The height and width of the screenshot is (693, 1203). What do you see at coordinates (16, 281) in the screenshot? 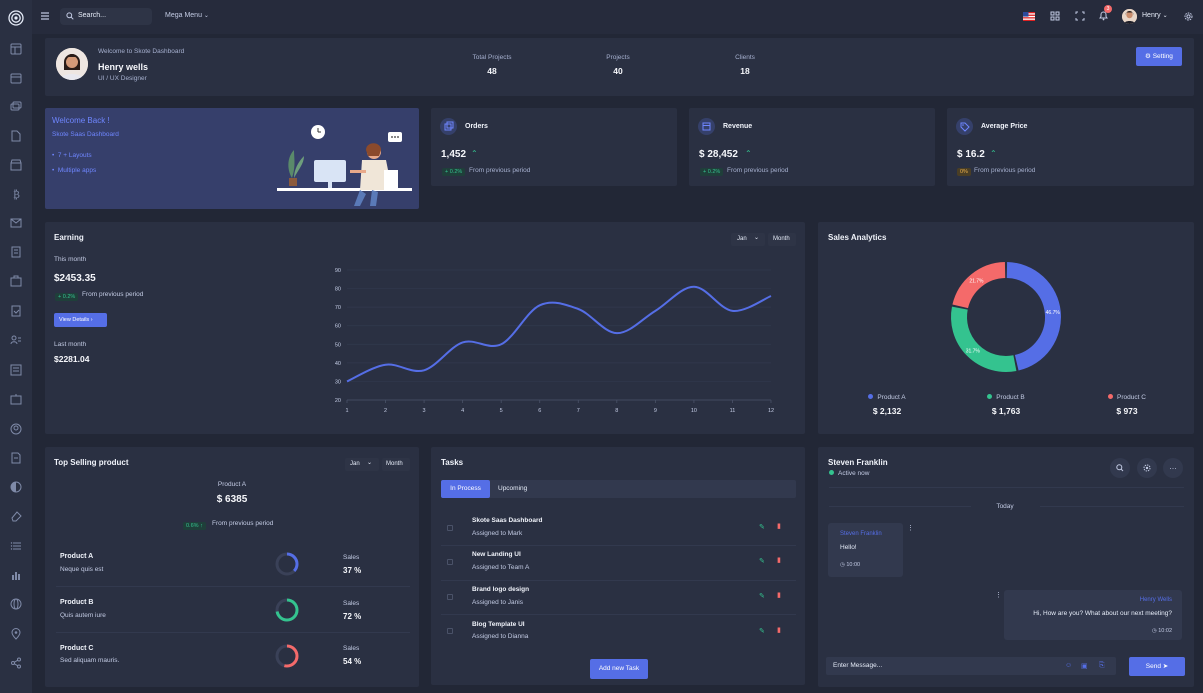
I see `briefcase-icon` at bounding box center [16, 281].